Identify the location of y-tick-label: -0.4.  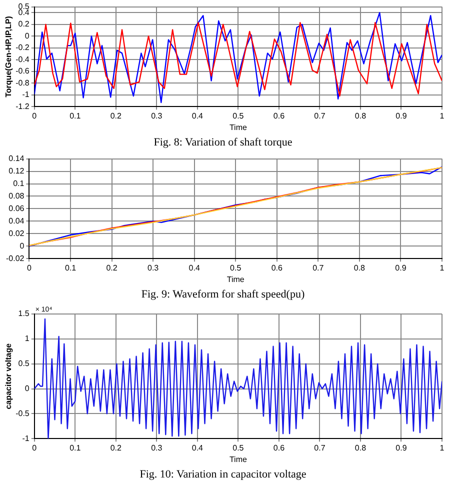
(23, 59).